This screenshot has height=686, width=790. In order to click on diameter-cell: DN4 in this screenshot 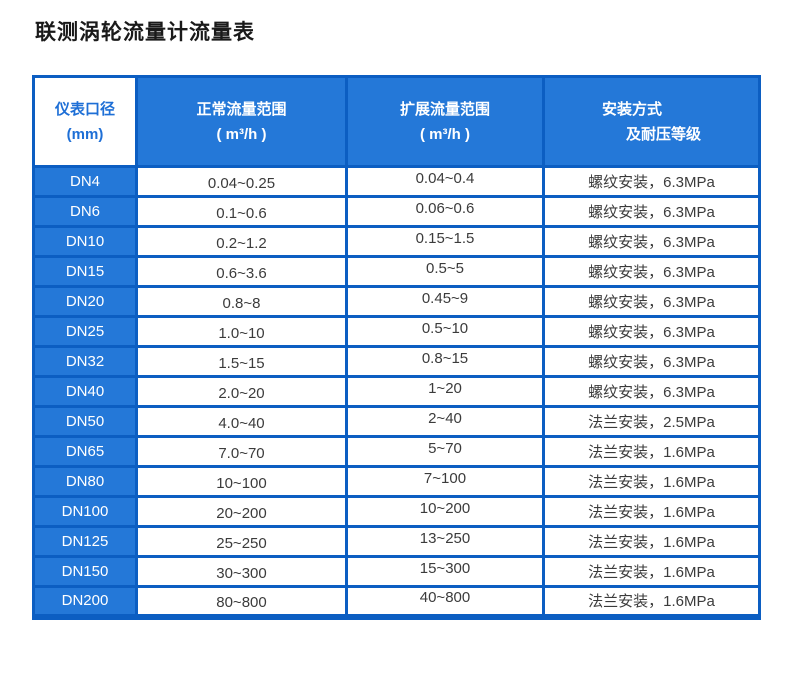, I will do `click(85, 181)`.